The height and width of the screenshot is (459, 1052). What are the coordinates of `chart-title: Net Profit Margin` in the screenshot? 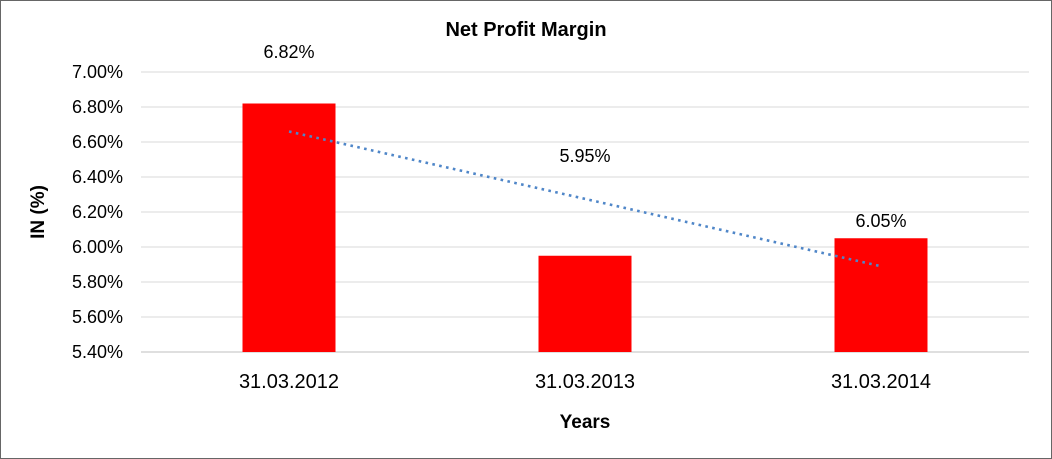 It's located at (526, 30).